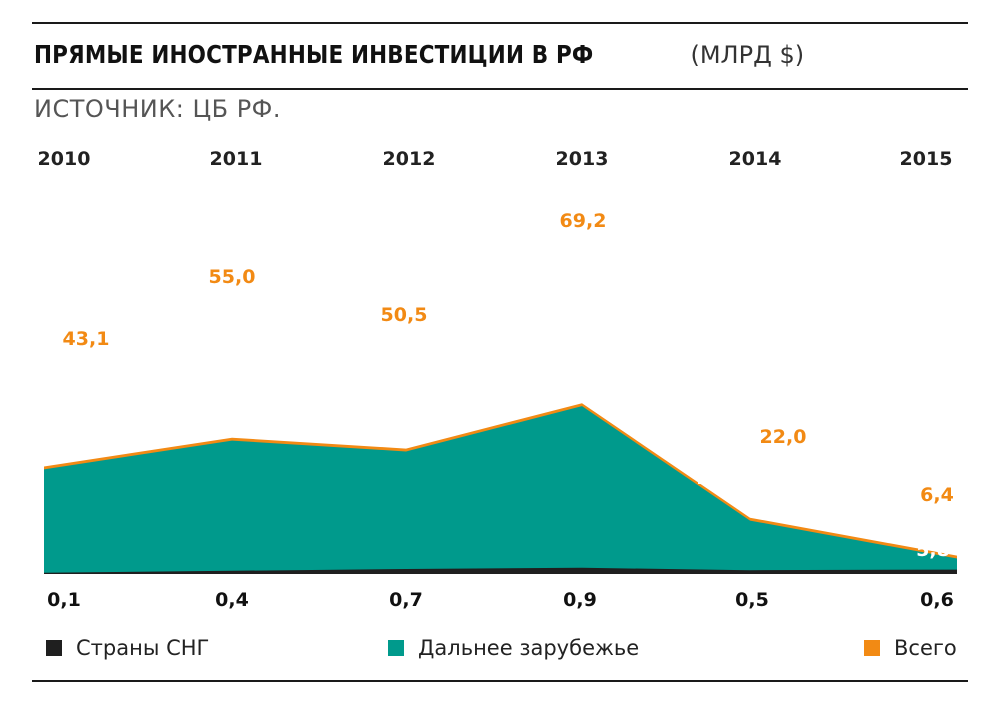 The width and height of the screenshot is (1000, 701). What do you see at coordinates (54, 648) in the screenshot?
I see `legend-swatch-cis` at bounding box center [54, 648].